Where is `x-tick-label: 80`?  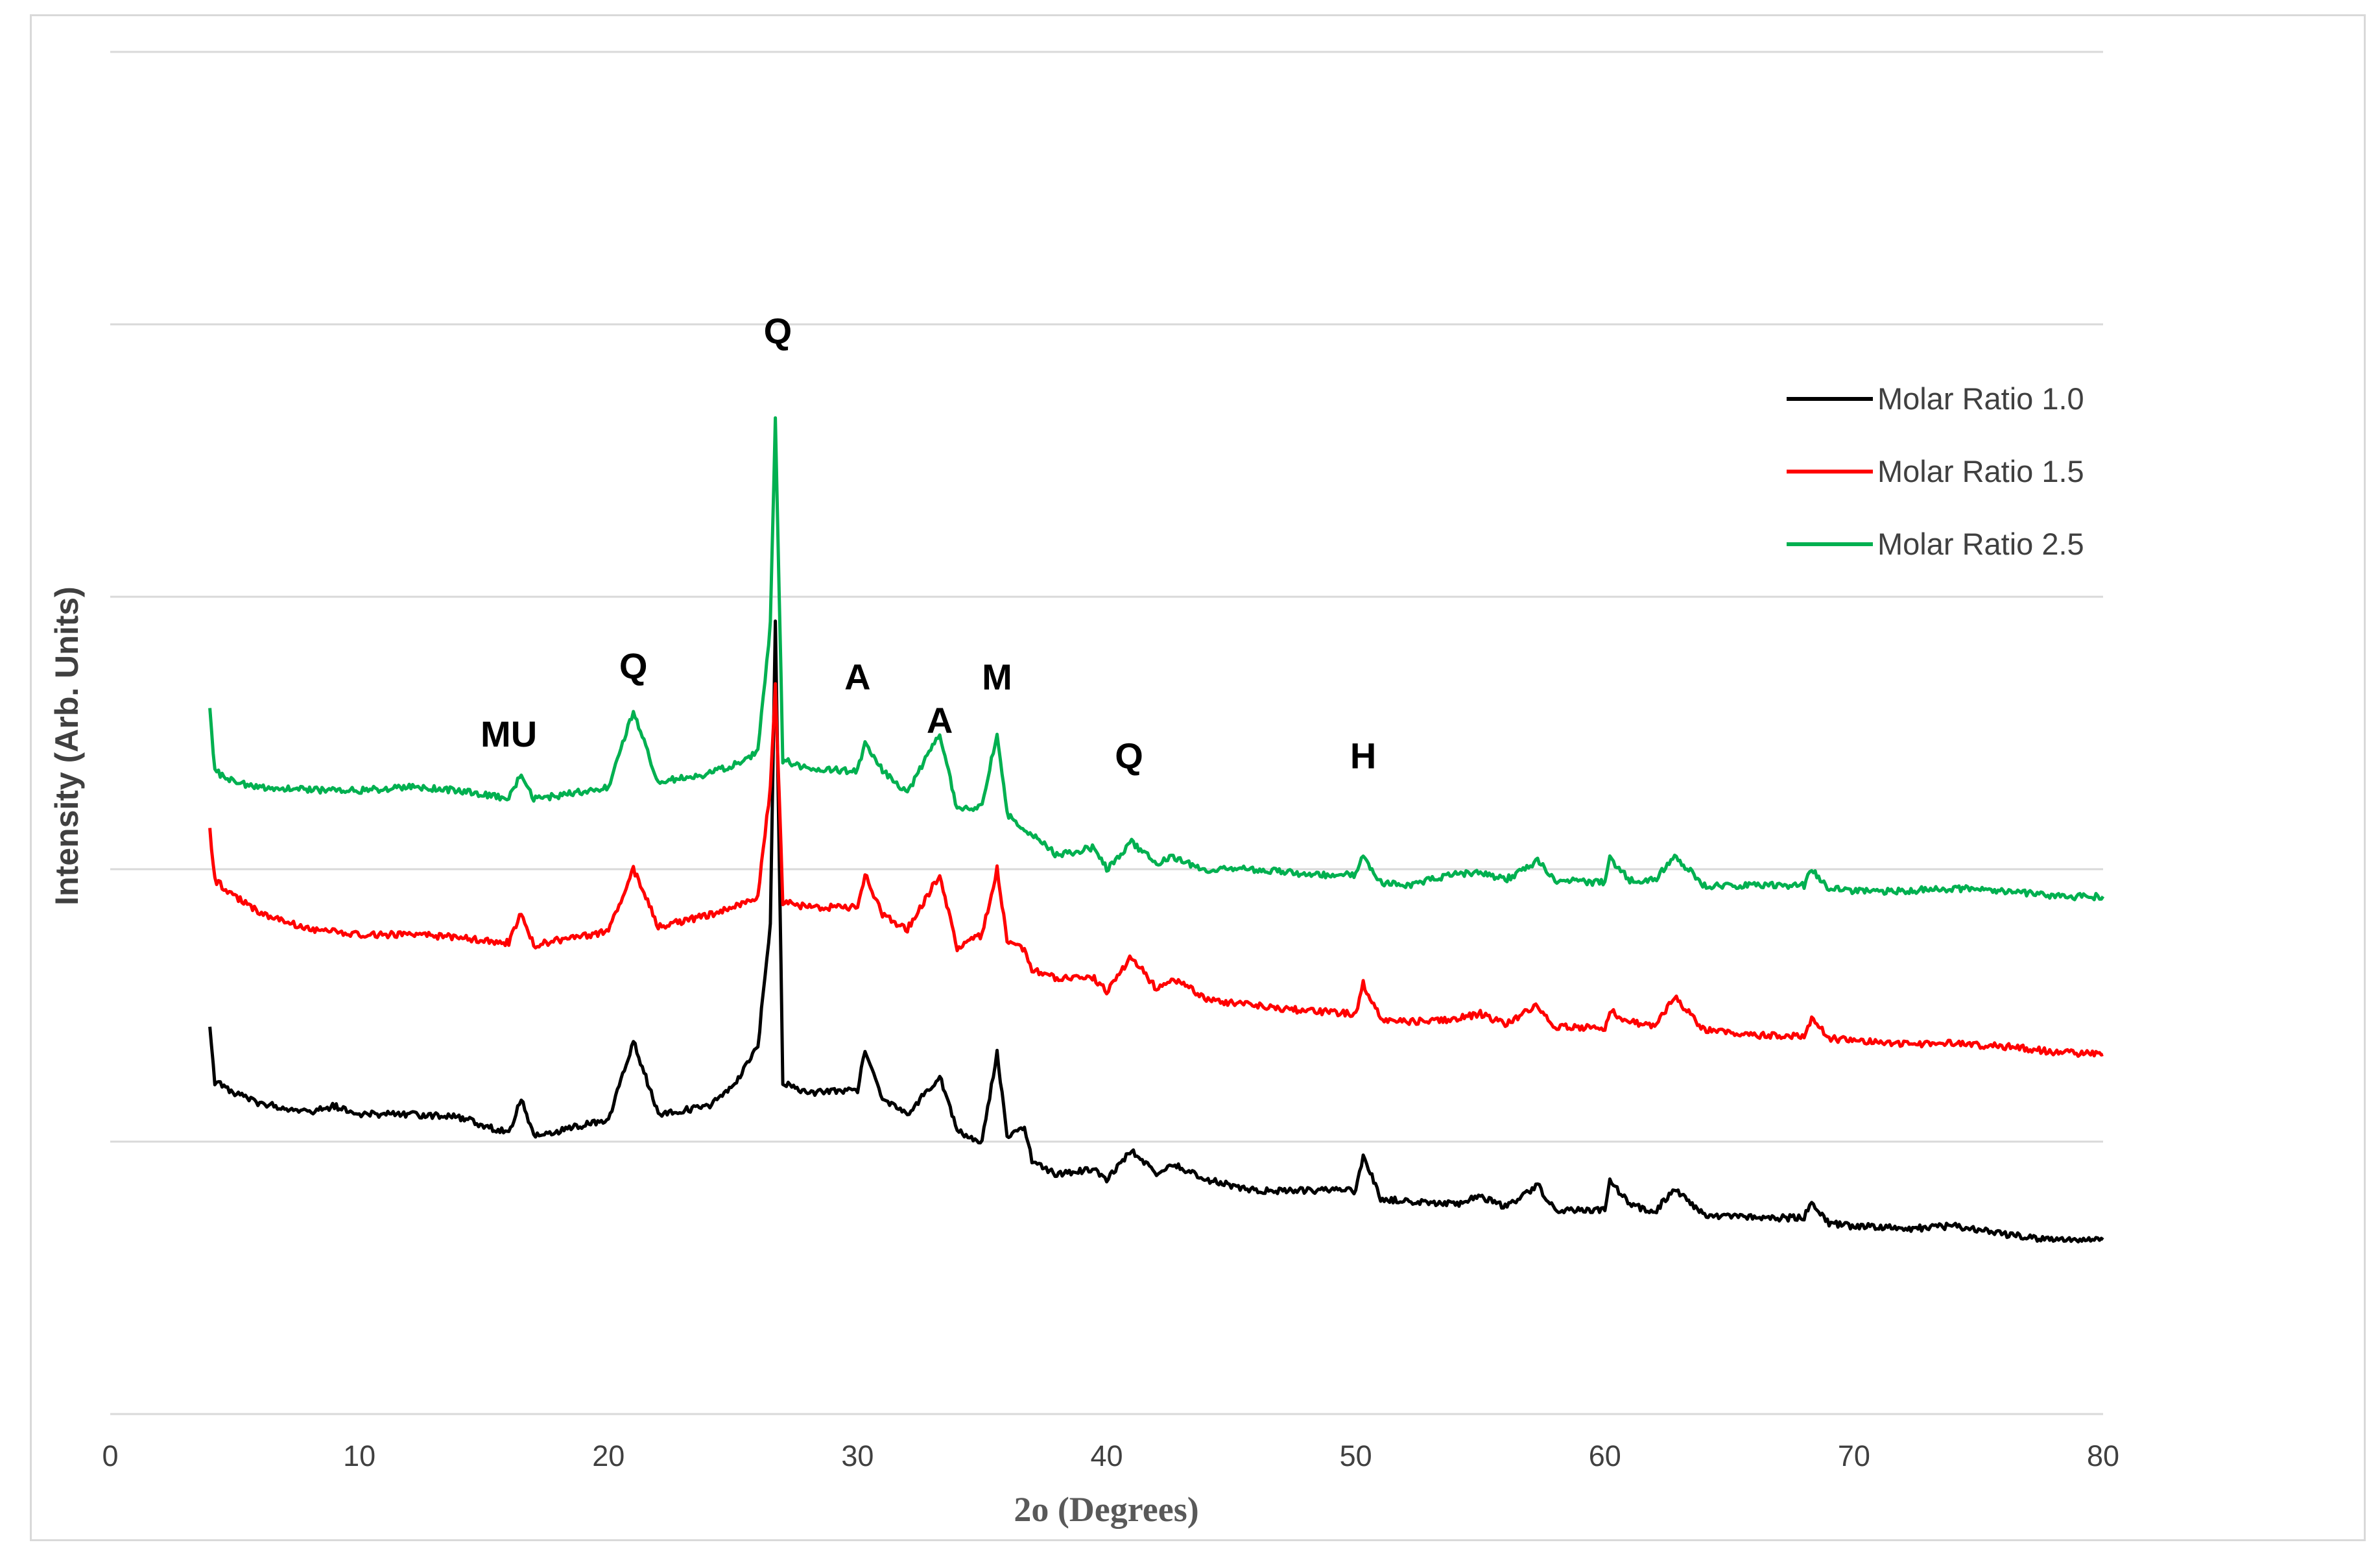 x-tick-label: 80 is located at coordinates (2103, 1456).